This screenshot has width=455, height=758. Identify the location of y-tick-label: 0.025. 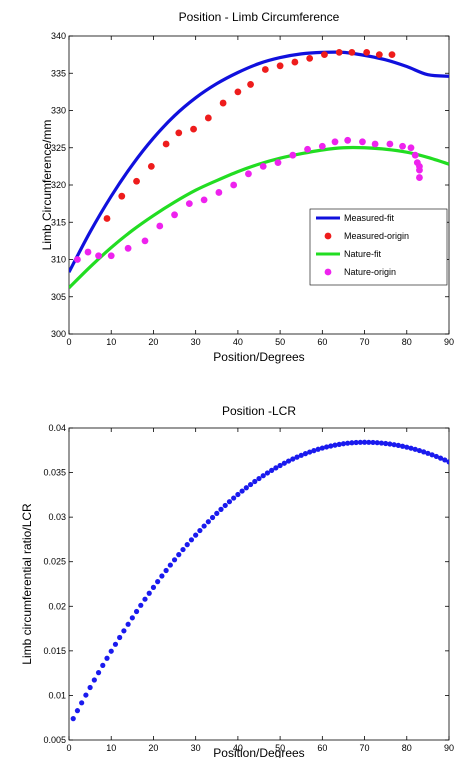
(54, 562).